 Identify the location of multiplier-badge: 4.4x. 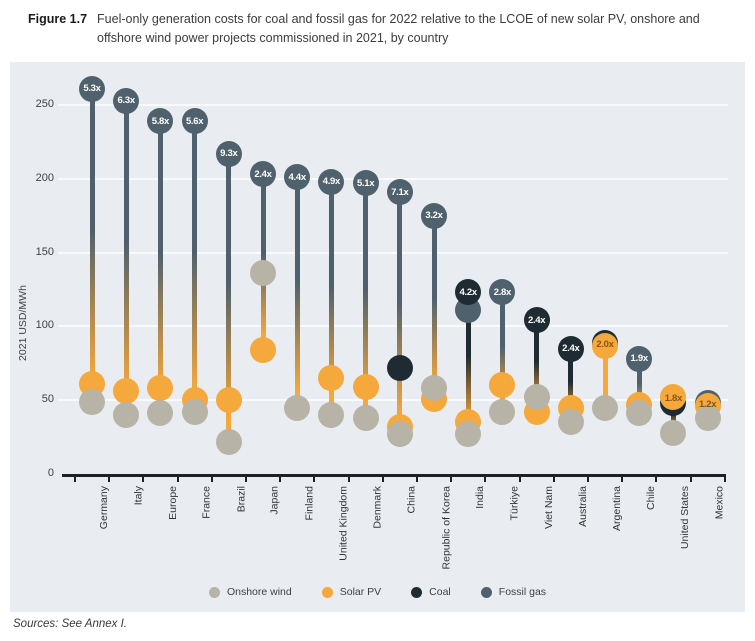
(297, 177).